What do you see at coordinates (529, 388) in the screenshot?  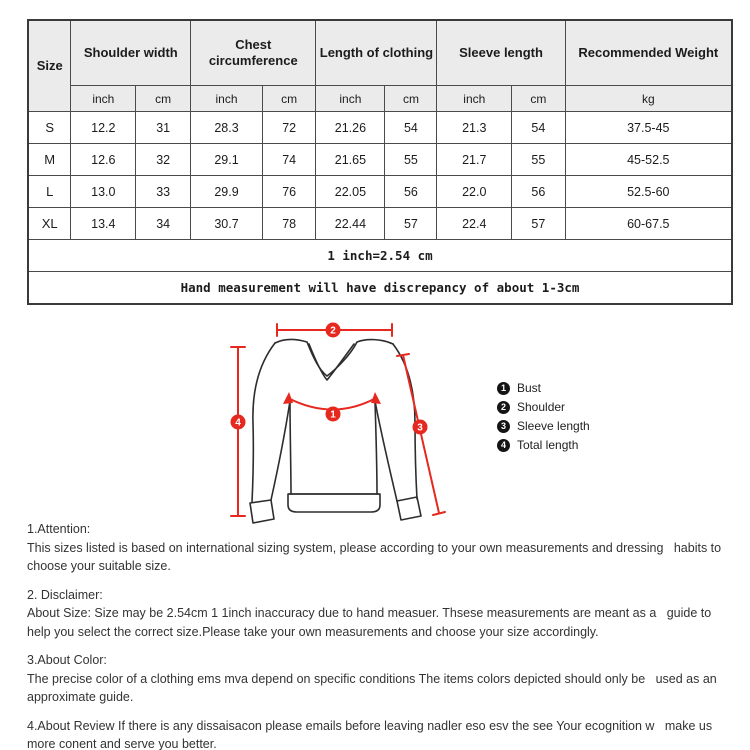 I see `legend-label: Bust` at bounding box center [529, 388].